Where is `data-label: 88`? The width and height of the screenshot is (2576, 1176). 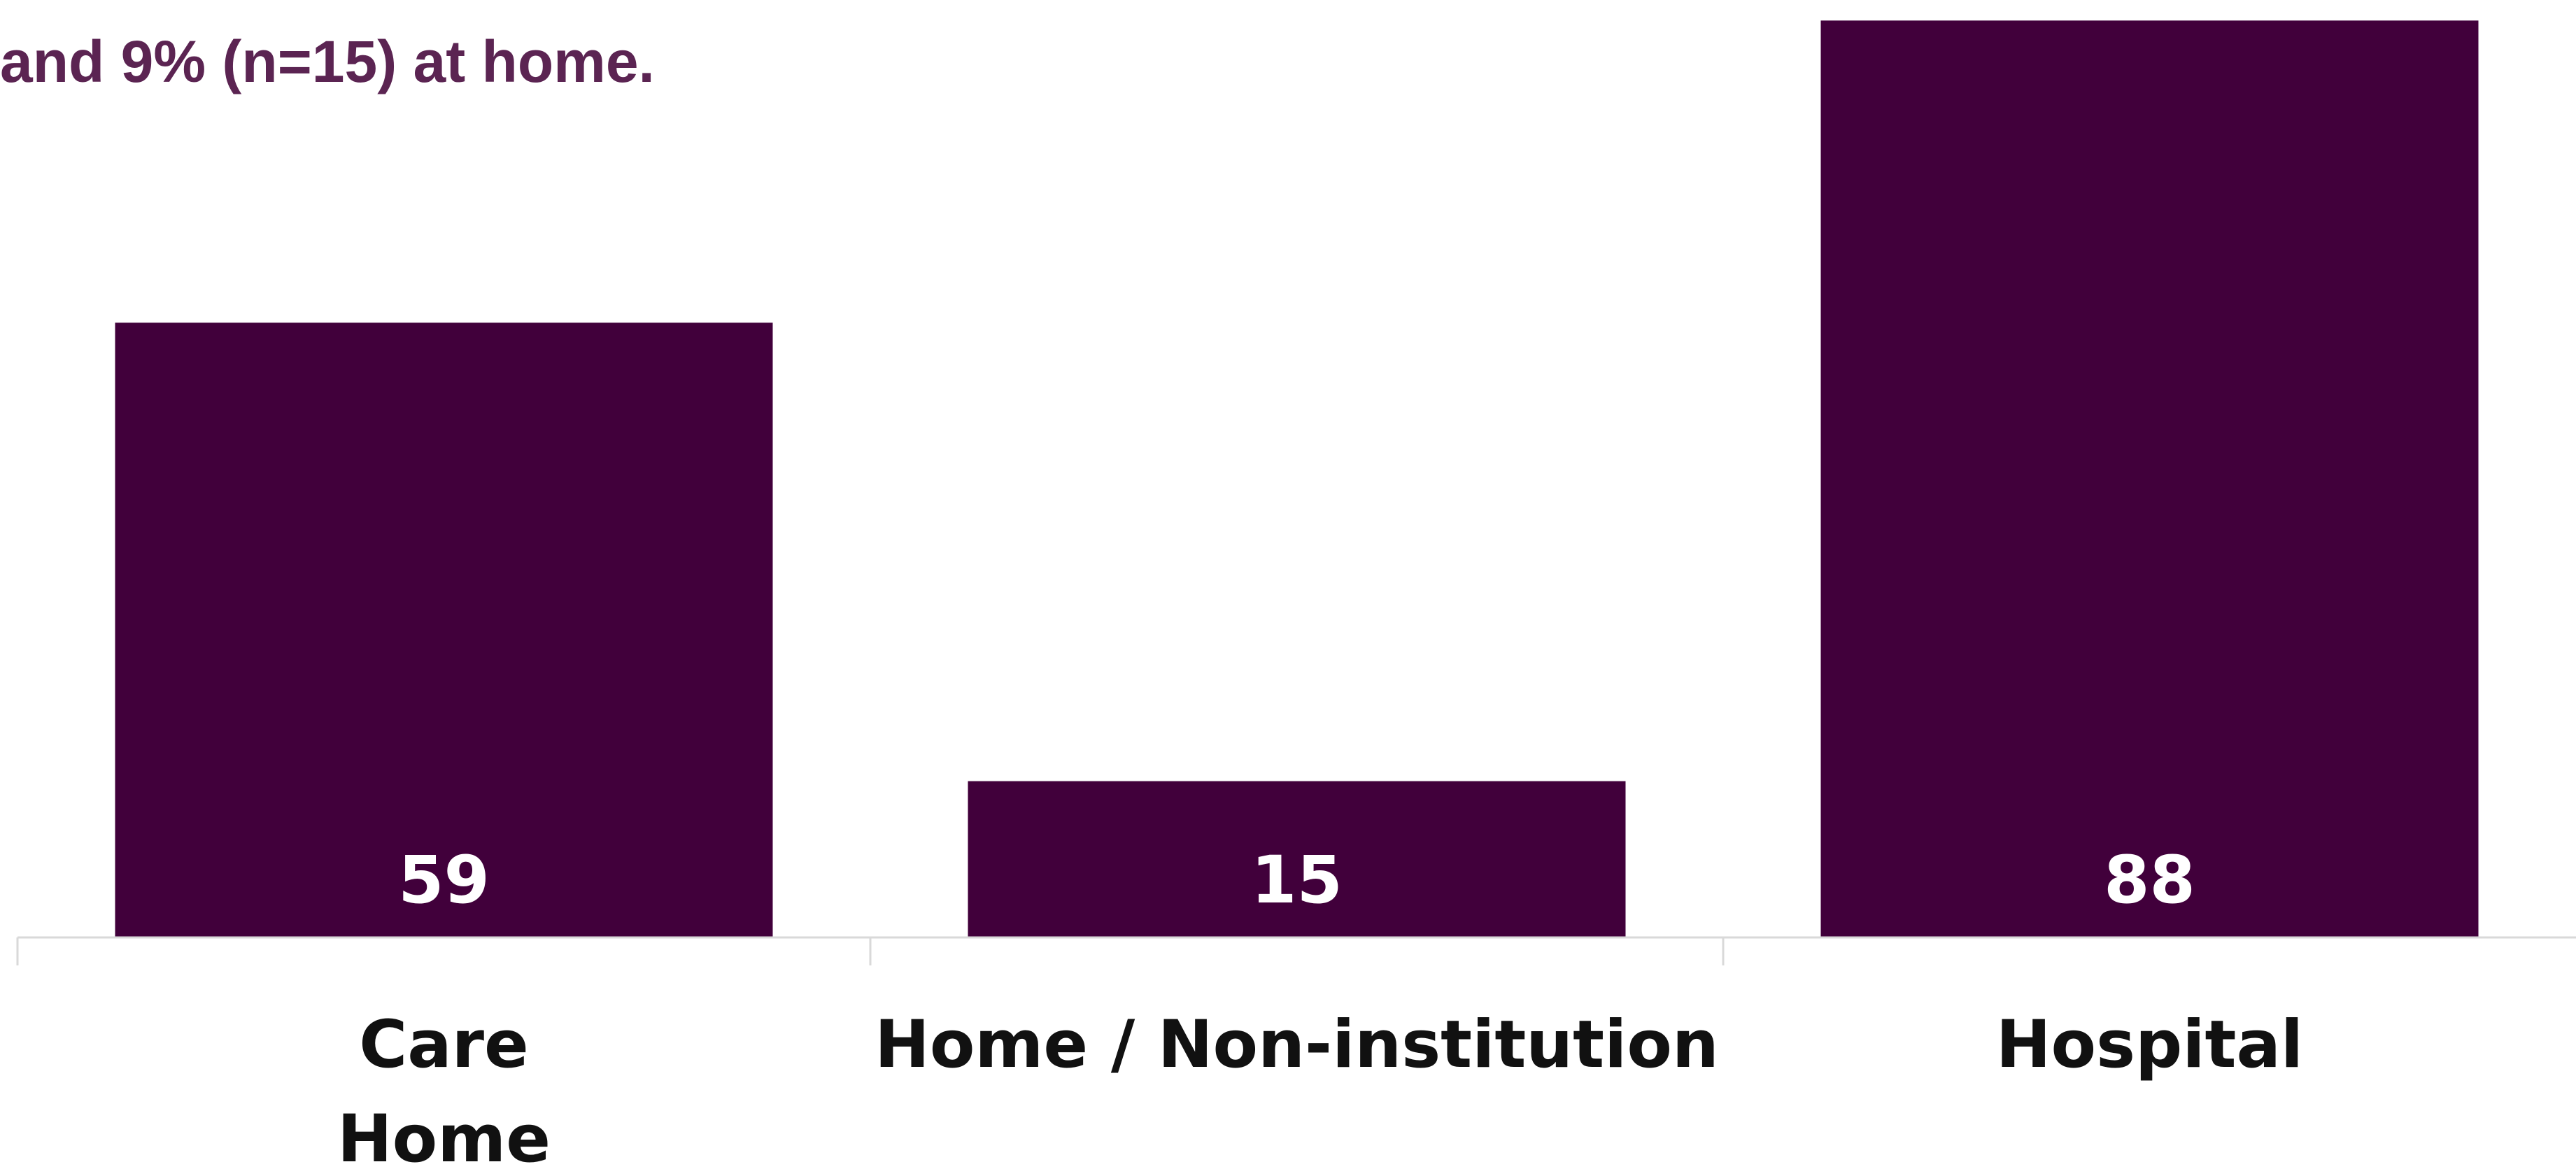
data-label: 88 is located at coordinates (2149, 880).